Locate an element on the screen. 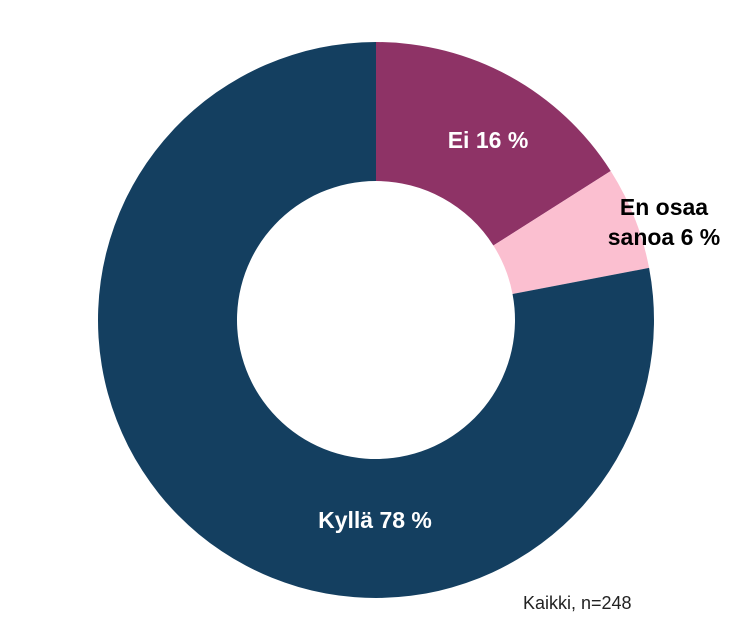 This screenshot has width=743, height=635. data-label: En osaa sanoa 6 % is located at coordinates (664, 222).